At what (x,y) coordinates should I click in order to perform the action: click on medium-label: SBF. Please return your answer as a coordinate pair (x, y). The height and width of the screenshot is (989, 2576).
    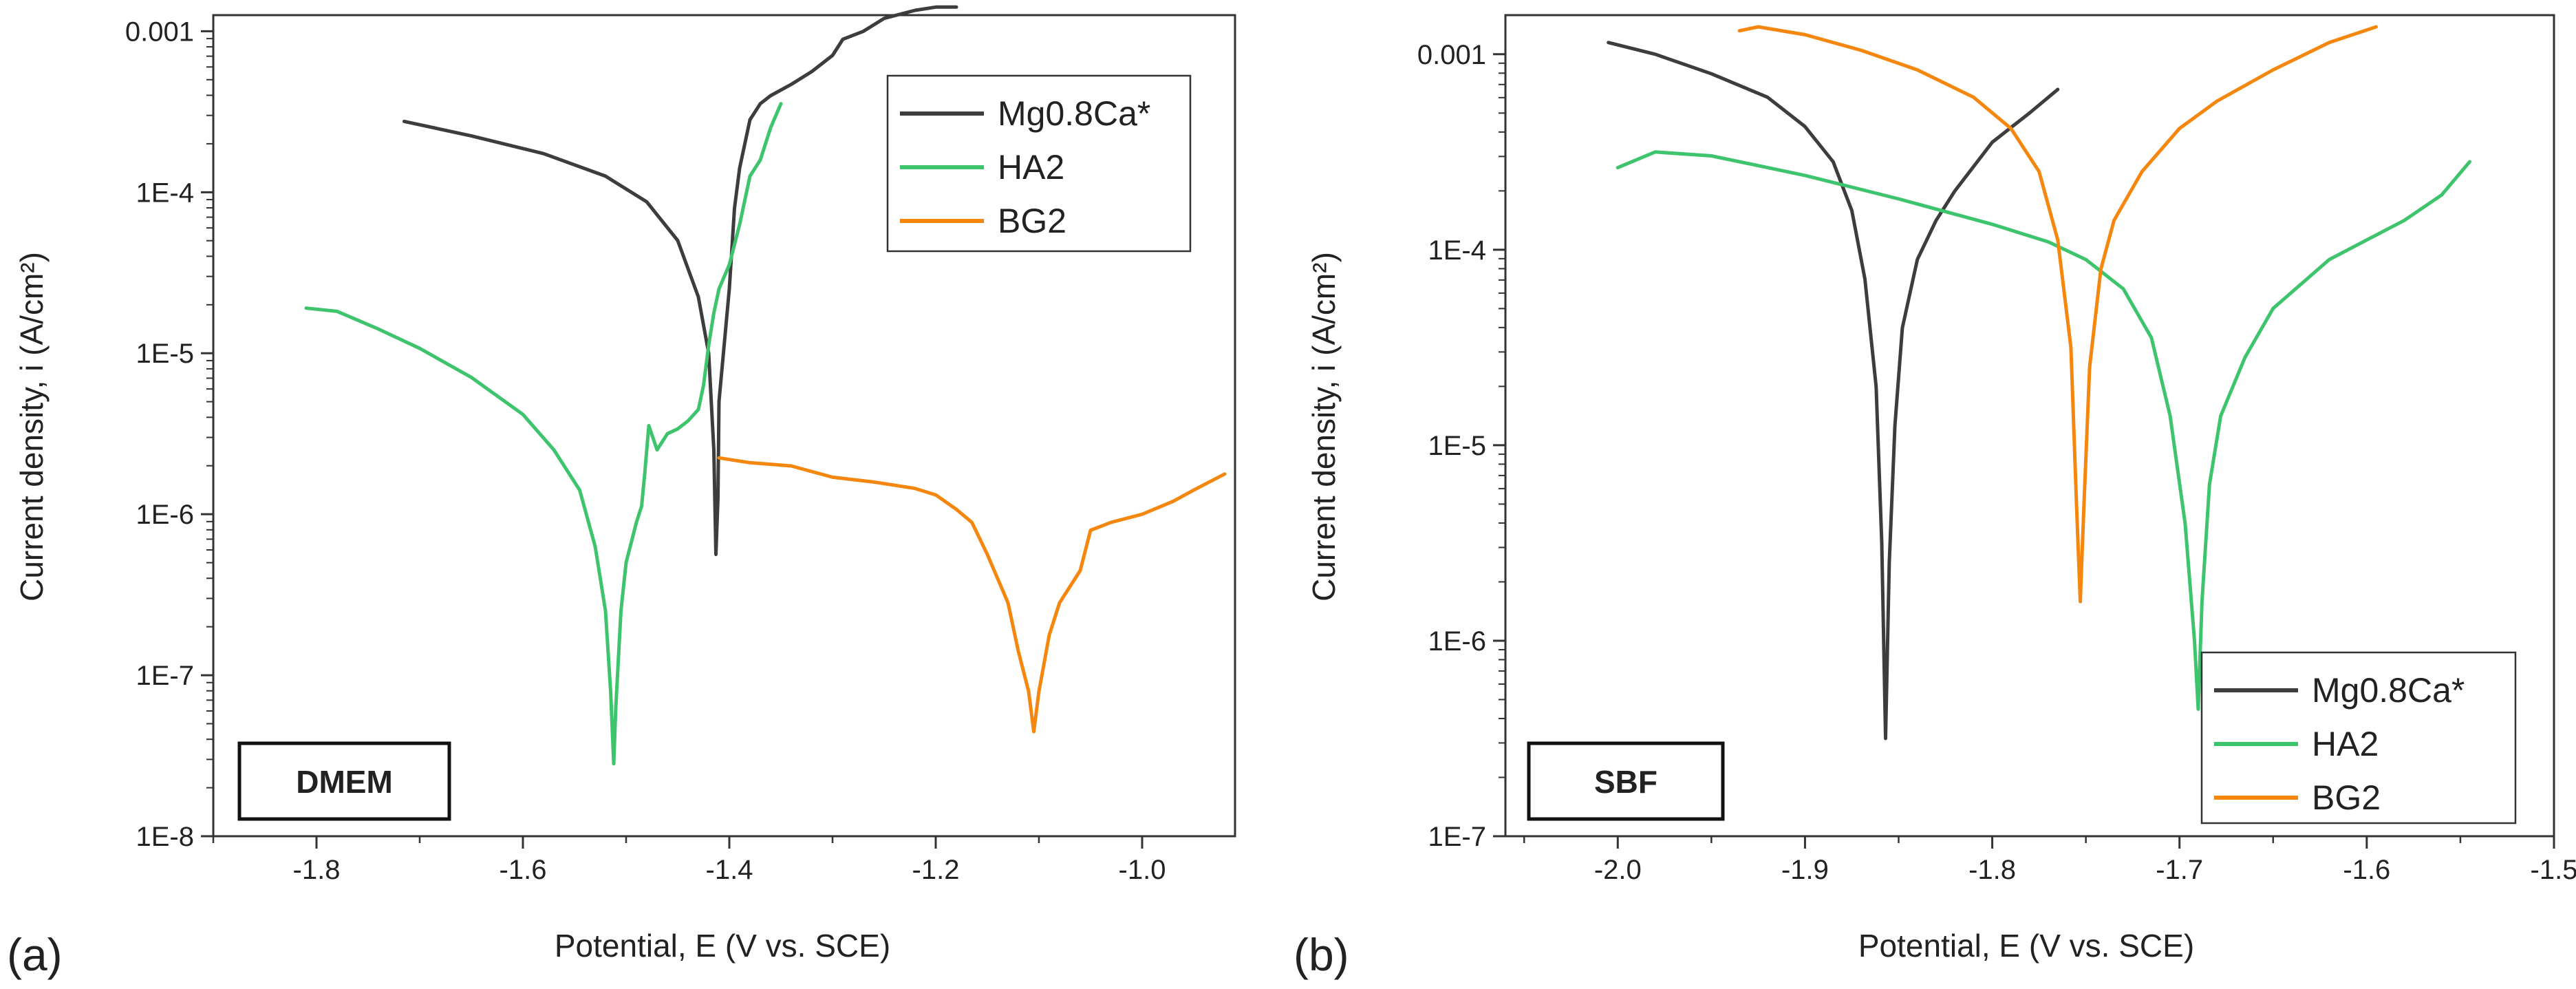
    Looking at the image, I should click on (1626, 781).